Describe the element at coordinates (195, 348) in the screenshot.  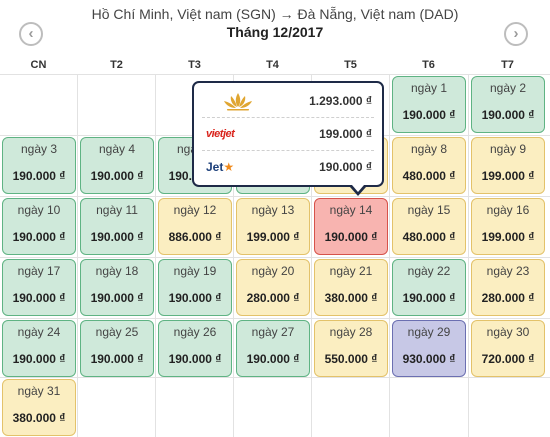
I see `day-cell: ngày 26 190.000 ₫` at that location.